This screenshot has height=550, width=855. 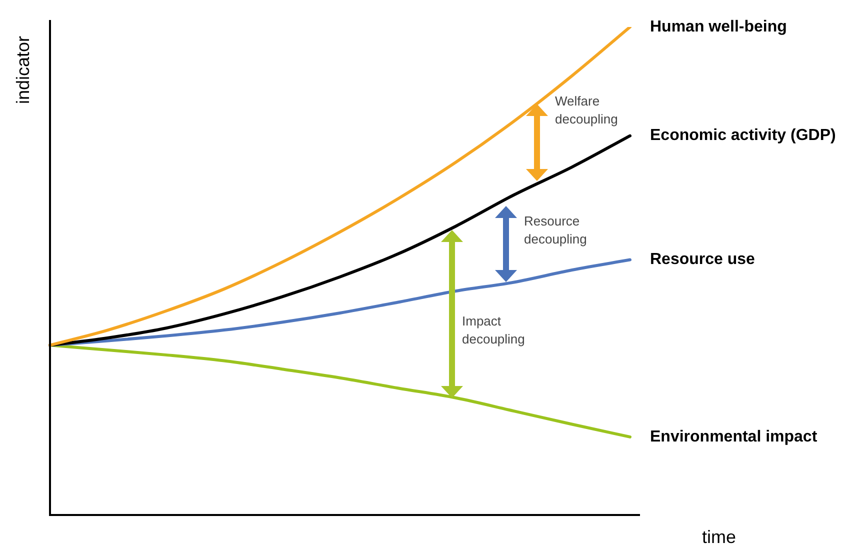 I want to click on y-axis-title: indicator, so click(x=22, y=70).